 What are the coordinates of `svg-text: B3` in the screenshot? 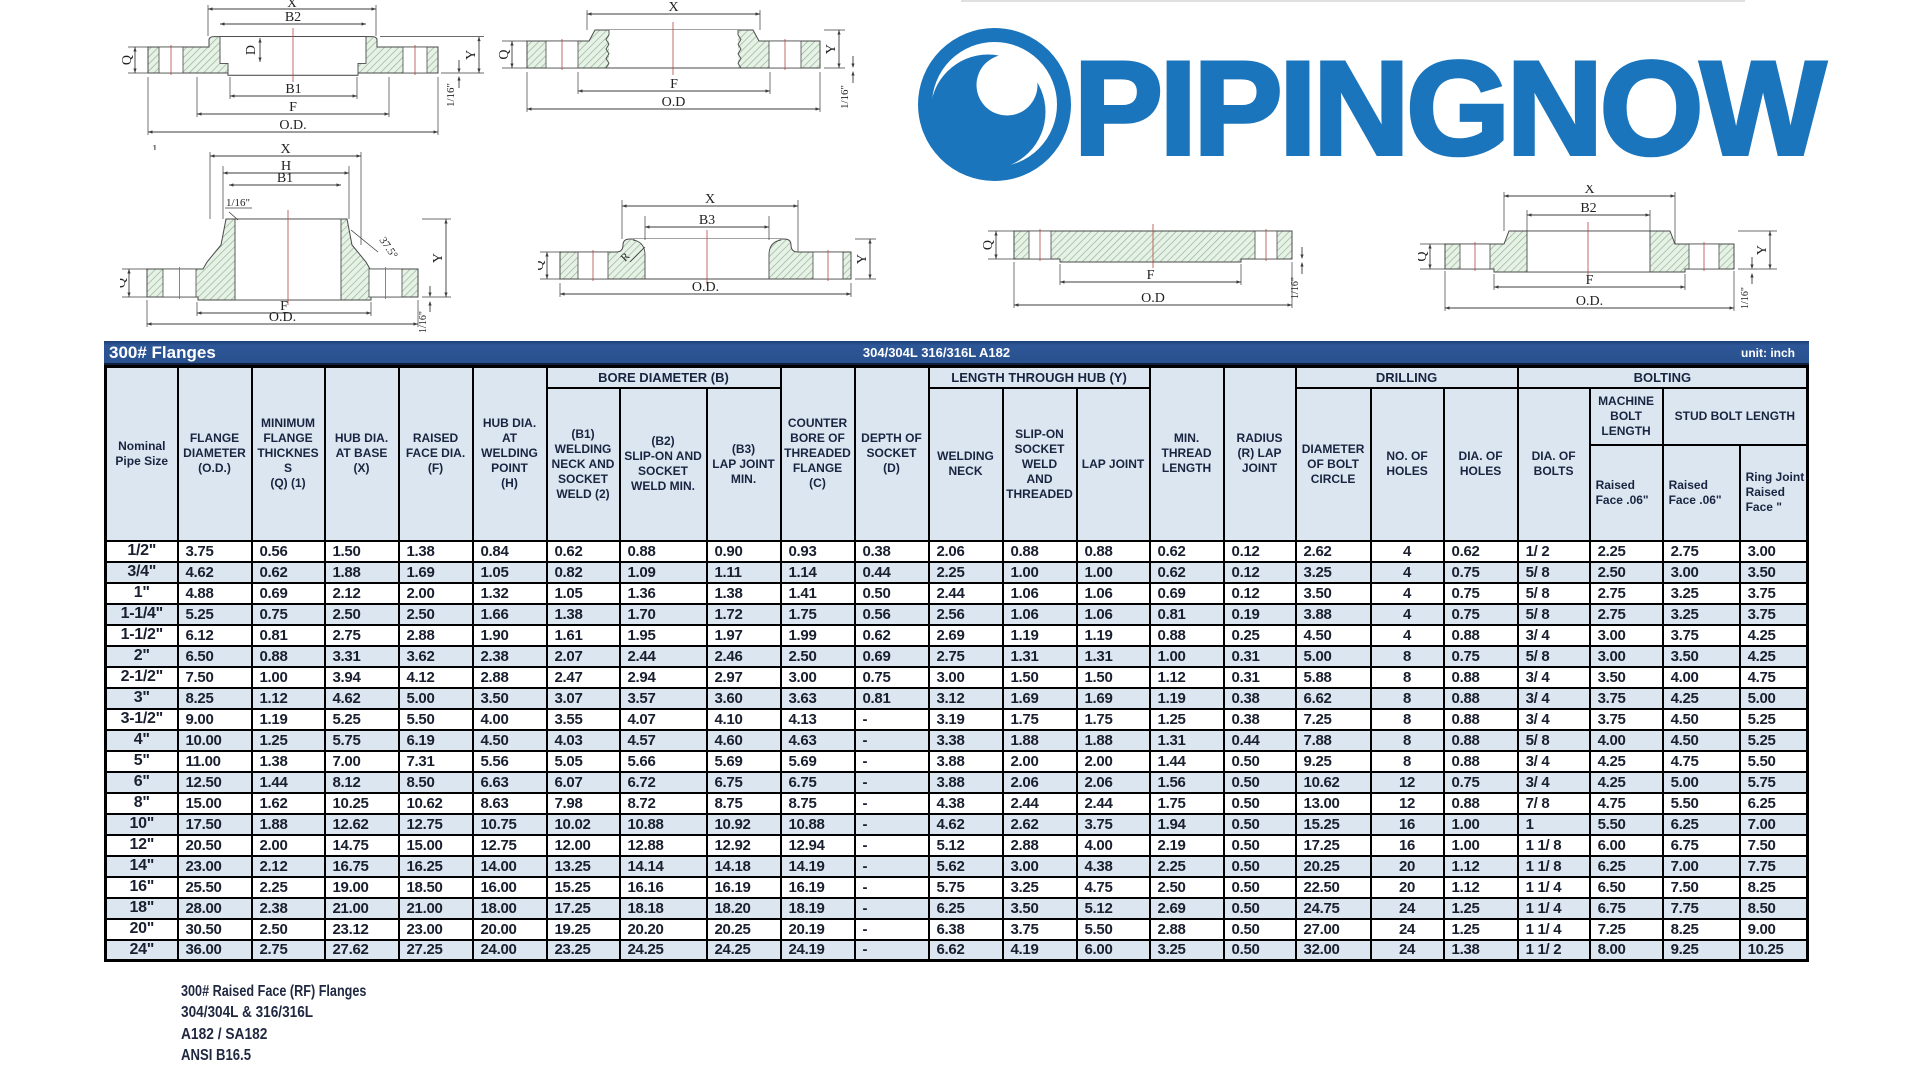 It's located at (707, 220).